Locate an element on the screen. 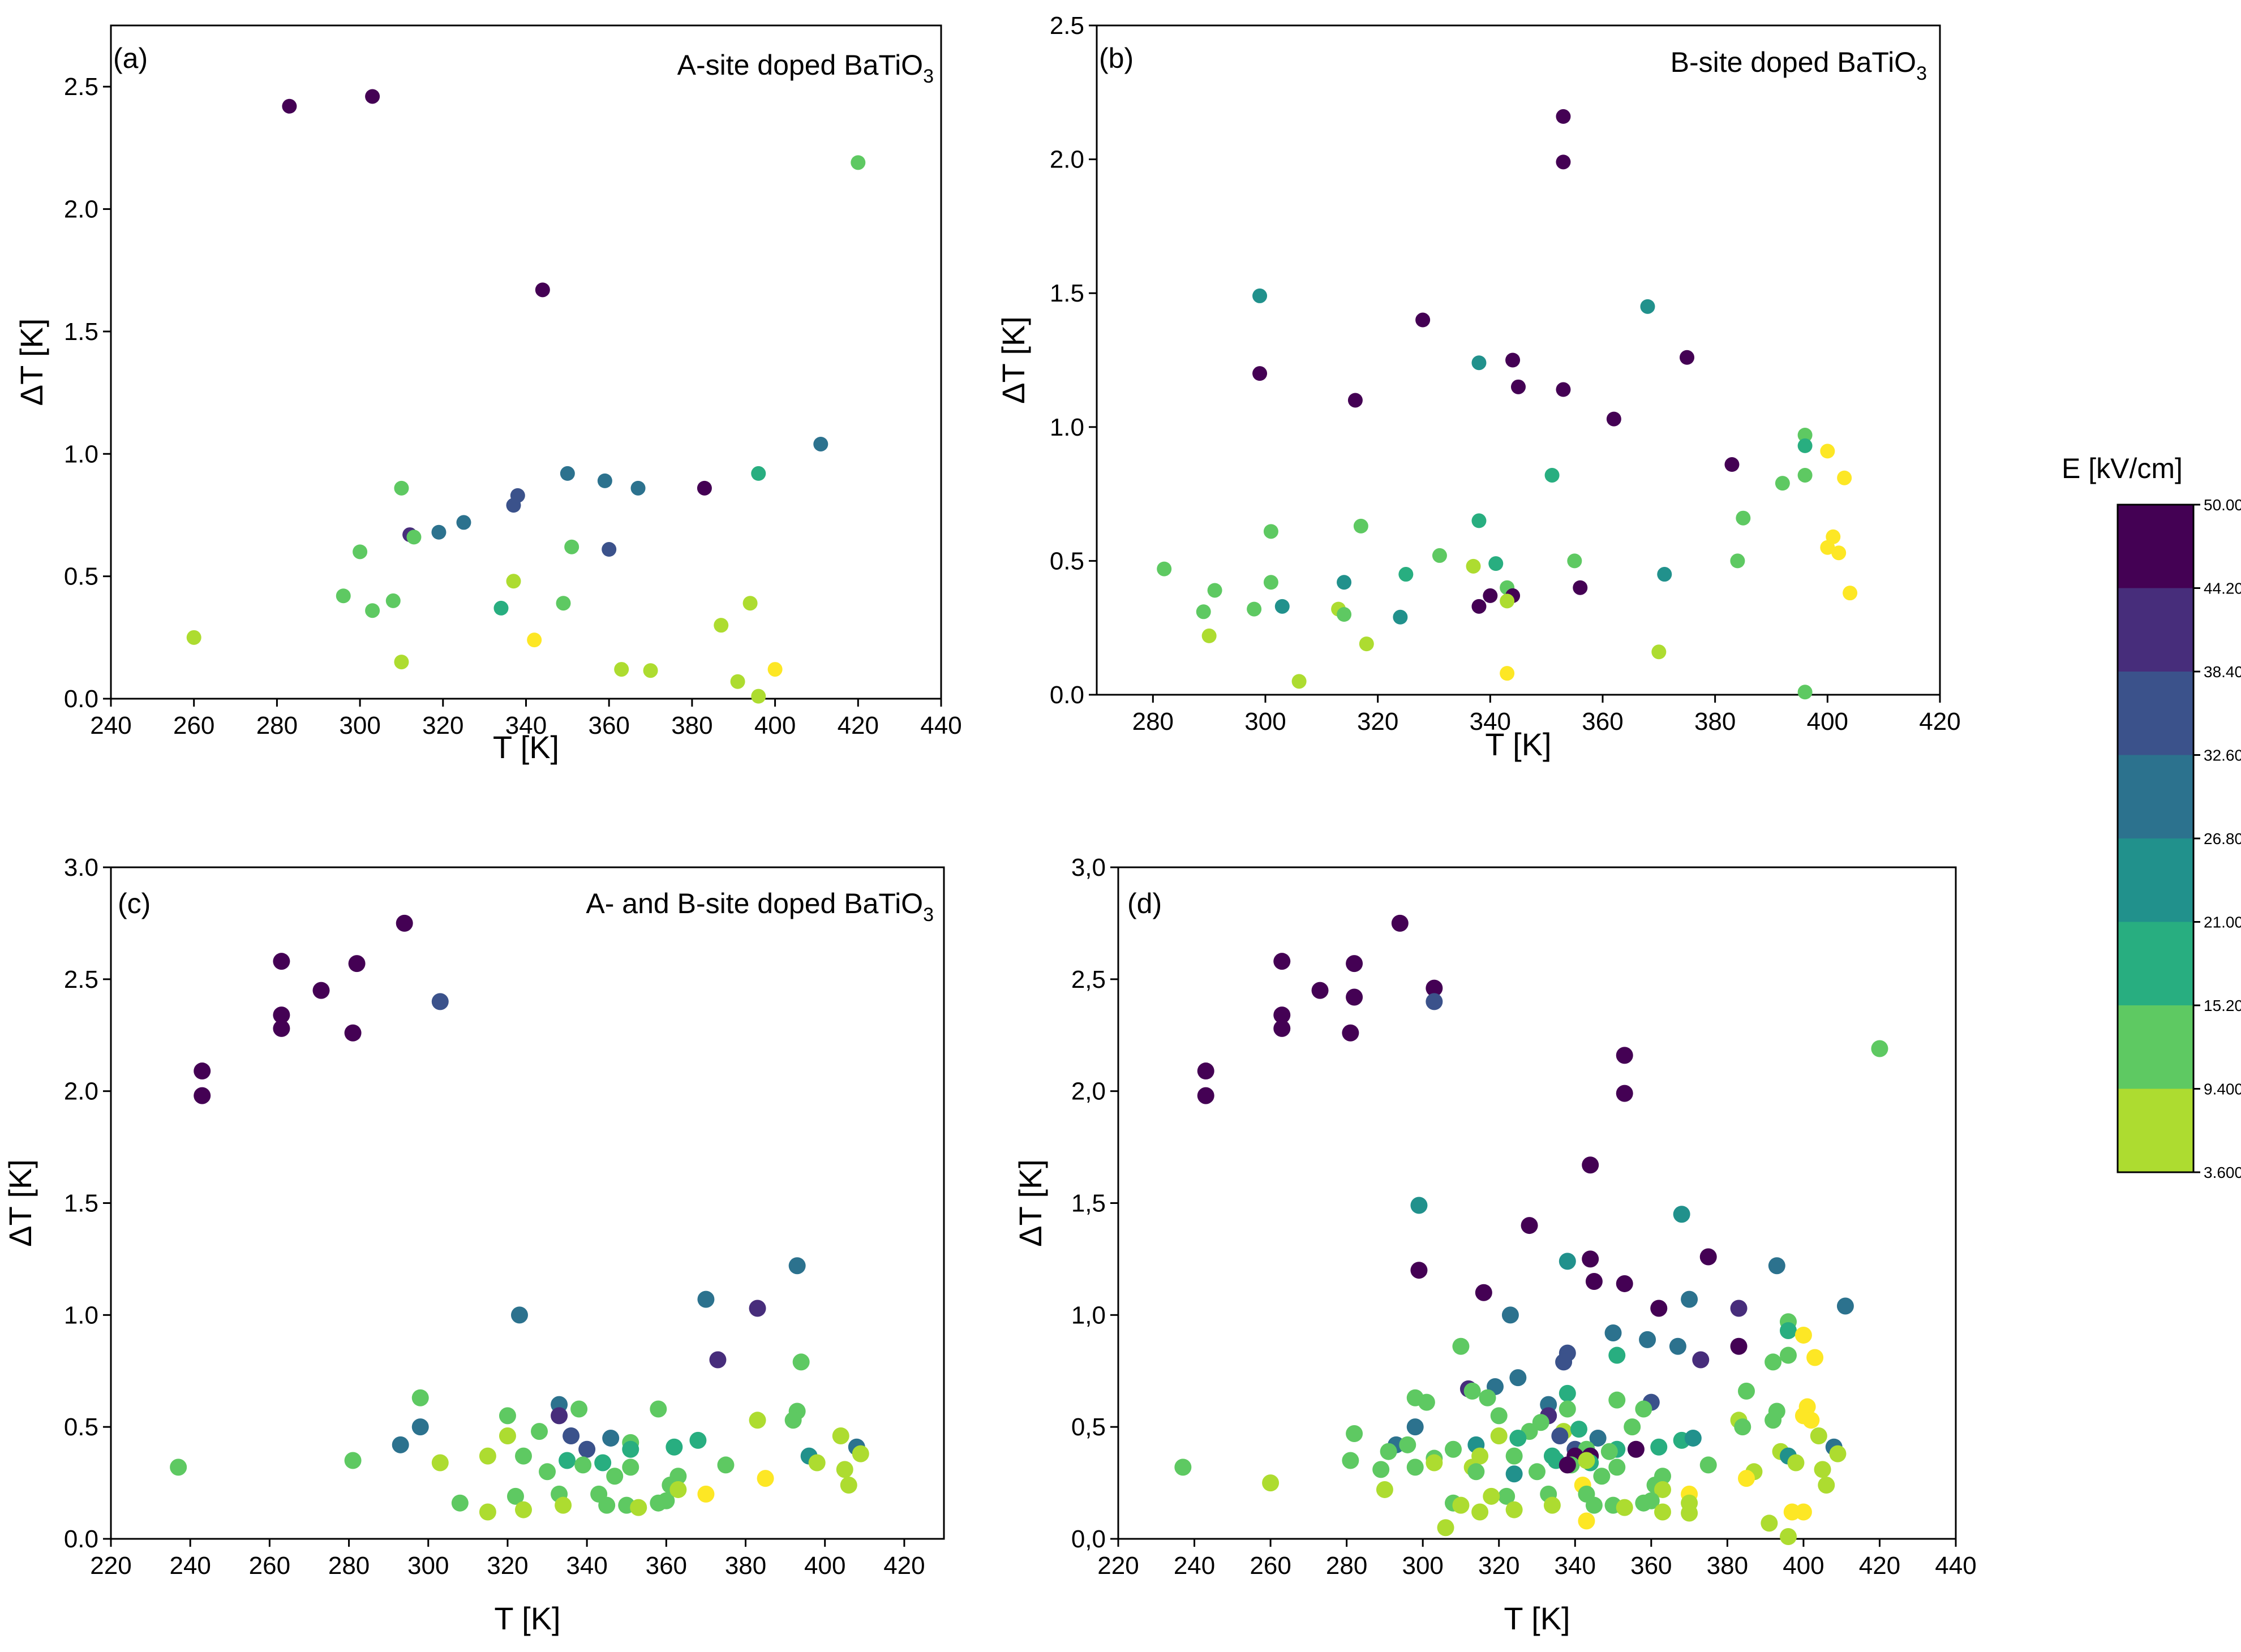 This screenshot has height=1652, width=2241. x-tick-label: 220 is located at coordinates (110, 1566).